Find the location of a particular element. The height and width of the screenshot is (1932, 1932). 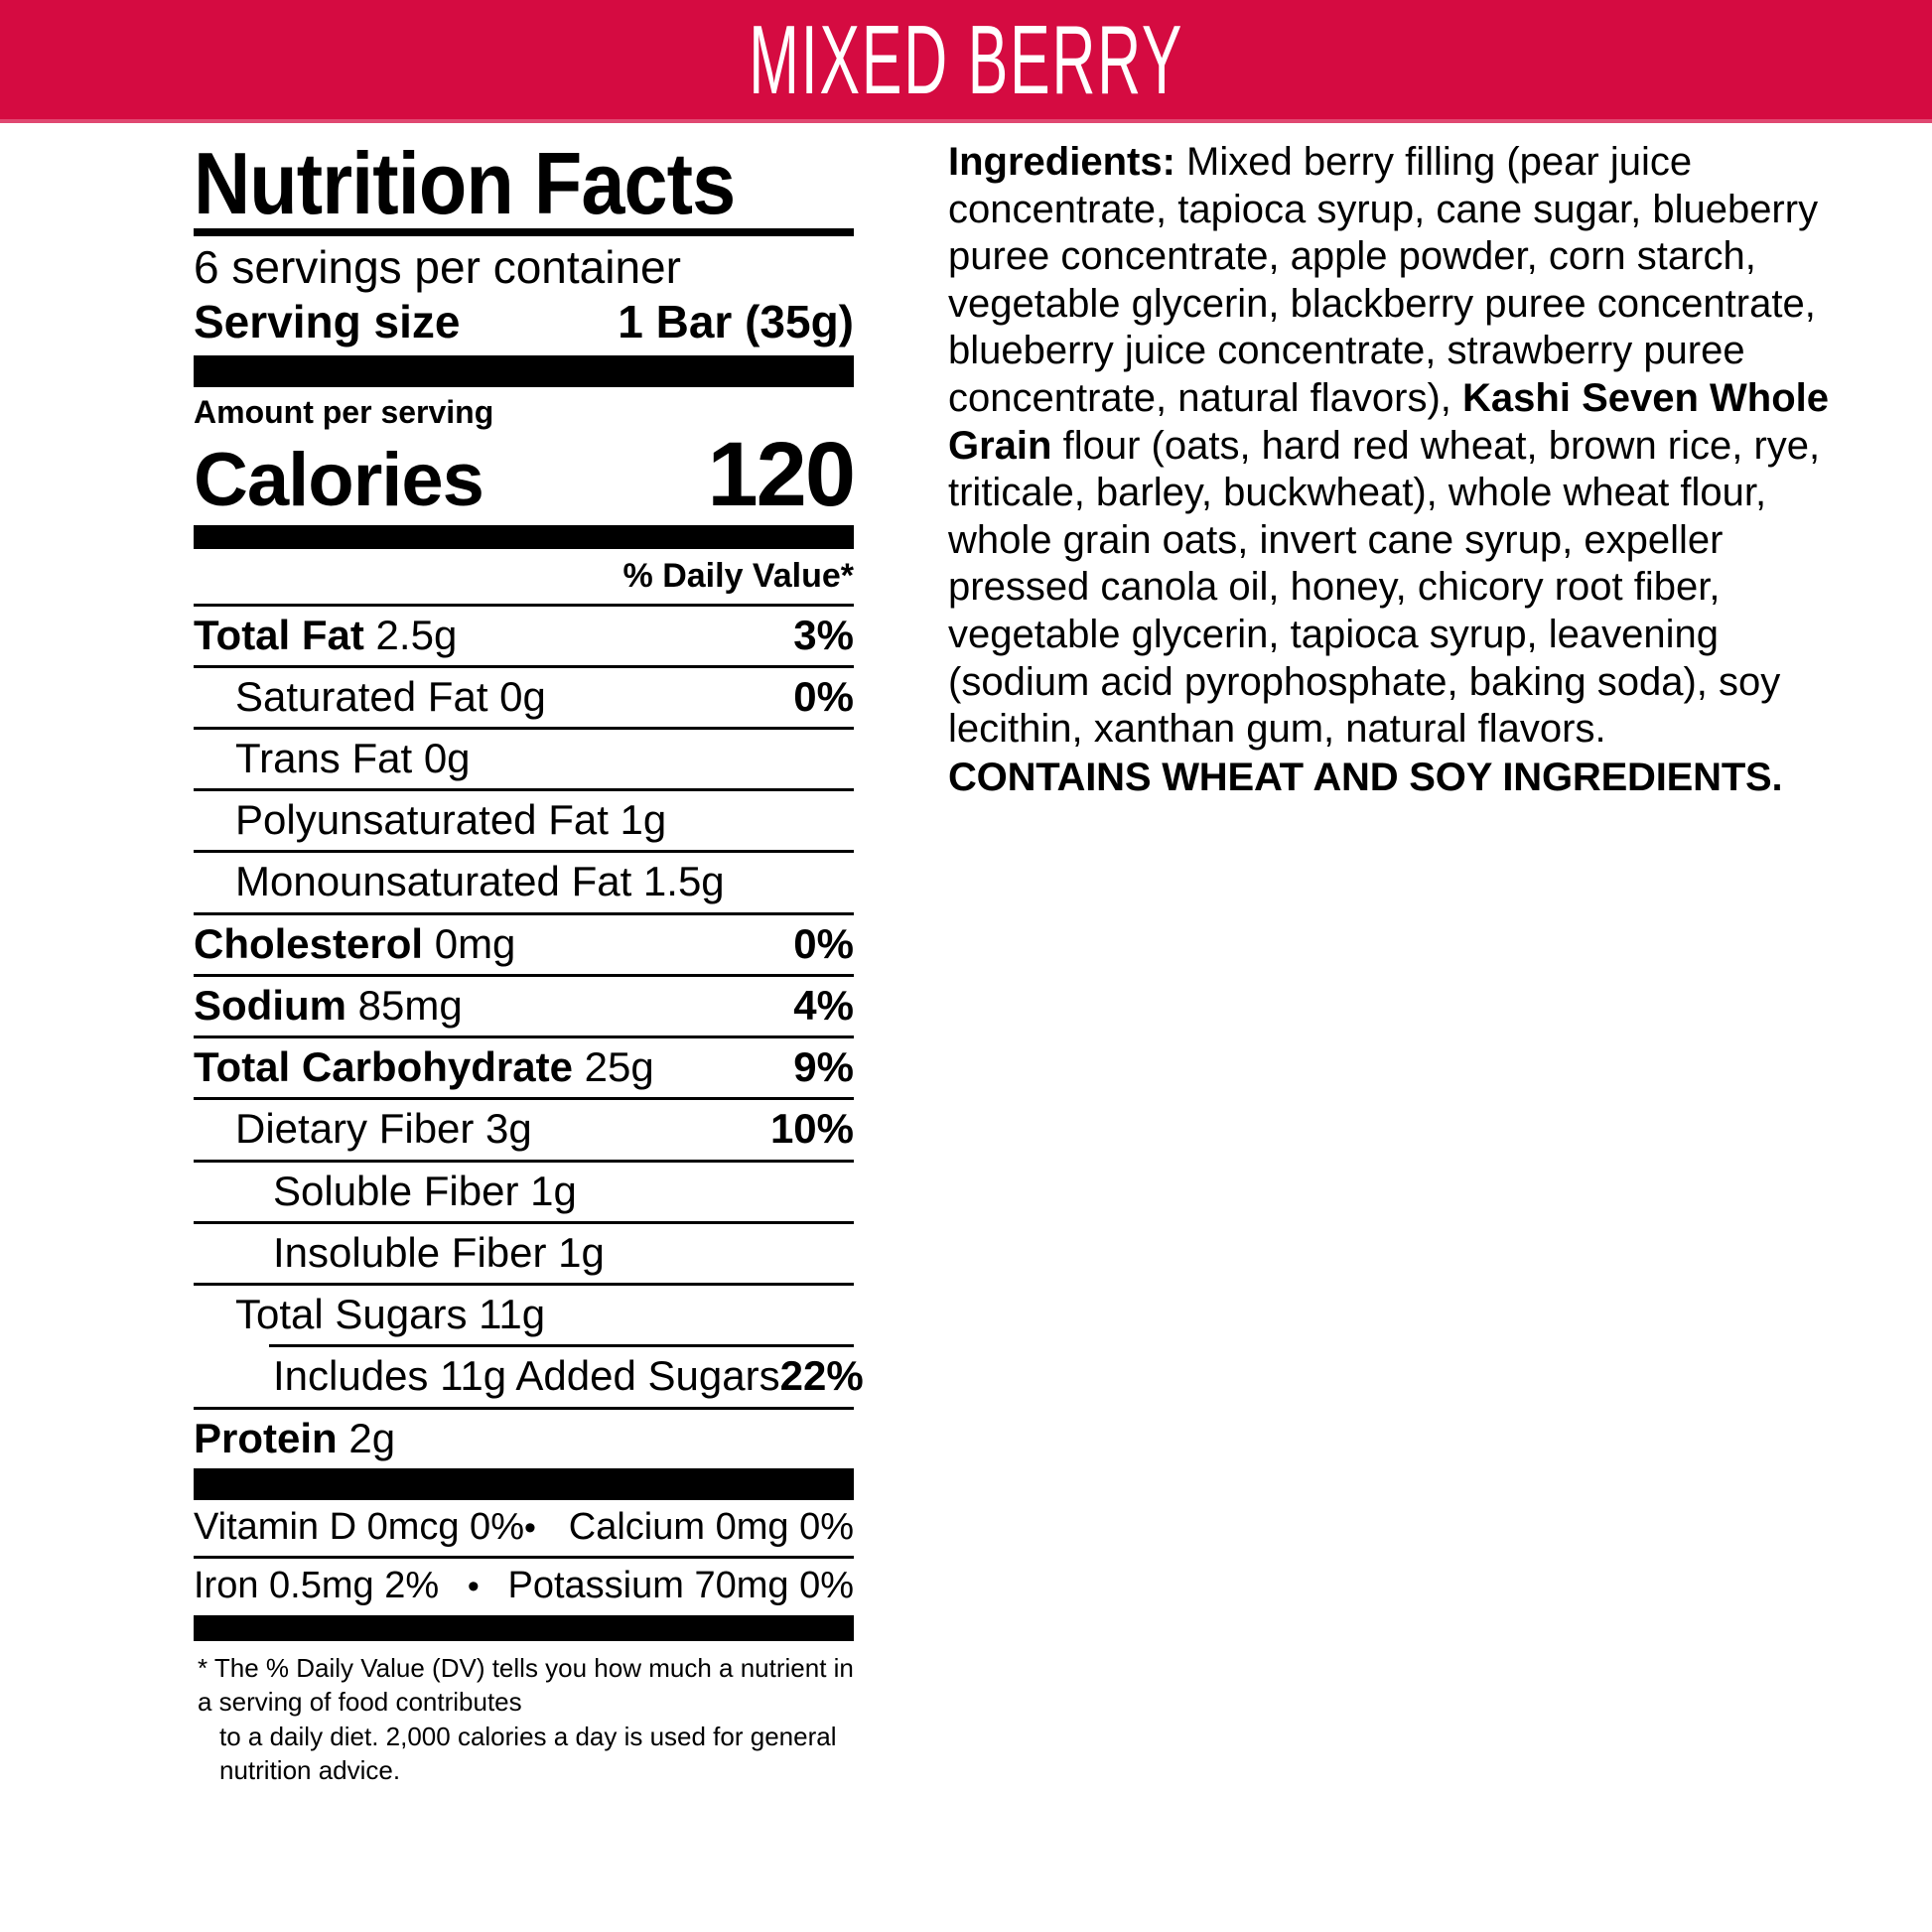

nutrient-row: Soluble Fiber 1g is located at coordinates (524, 1192).